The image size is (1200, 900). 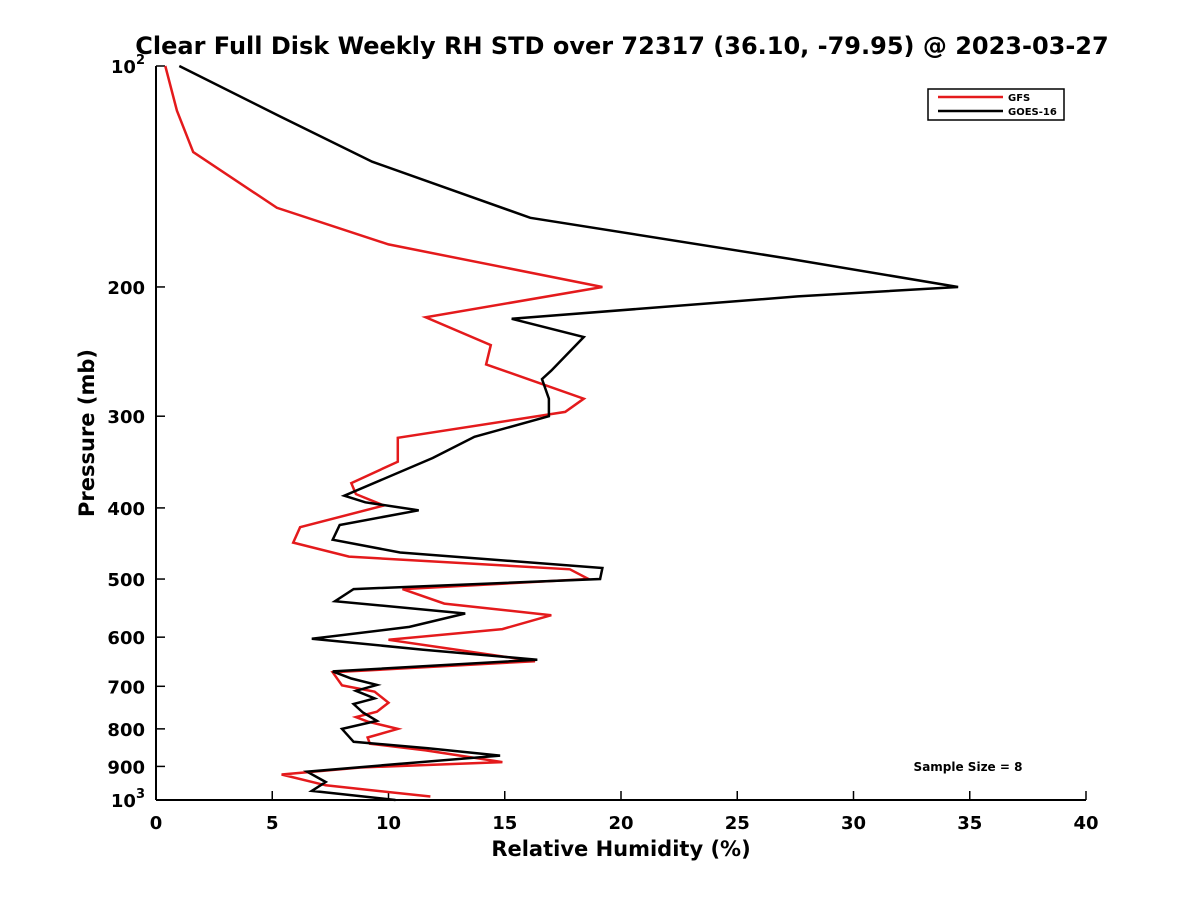 I want to click on x-tick-label: 20, so click(x=620, y=823).